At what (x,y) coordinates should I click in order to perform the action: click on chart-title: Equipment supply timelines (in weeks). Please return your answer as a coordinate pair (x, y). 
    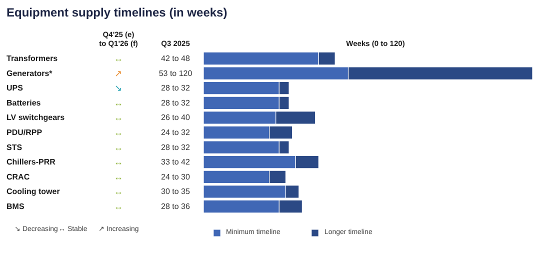
    Looking at the image, I should click on (117, 13).